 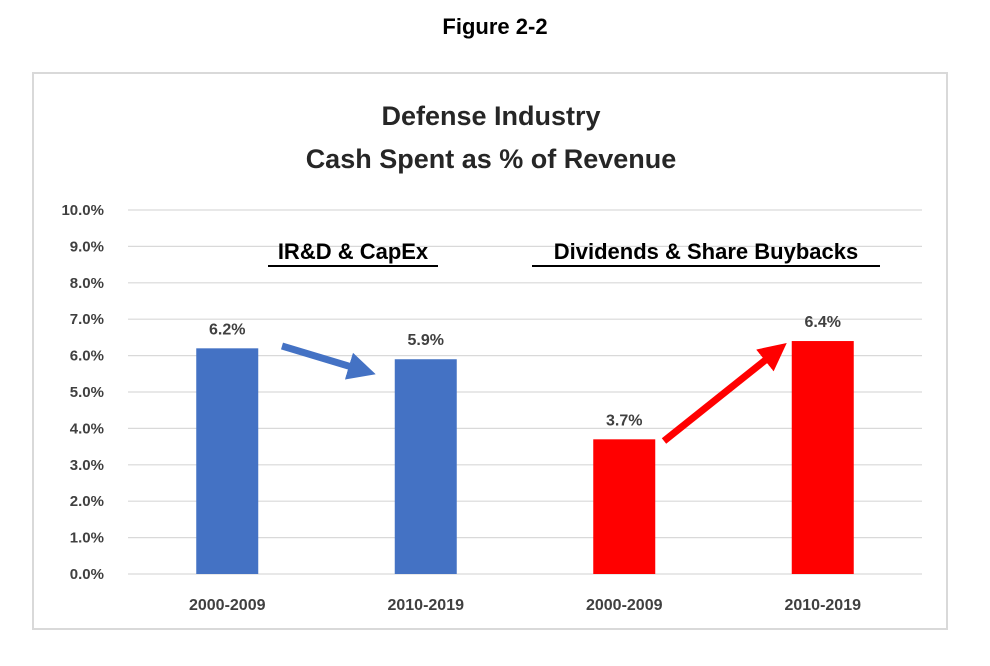 I want to click on data-label: 6.4%, so click(x=823, y=322).